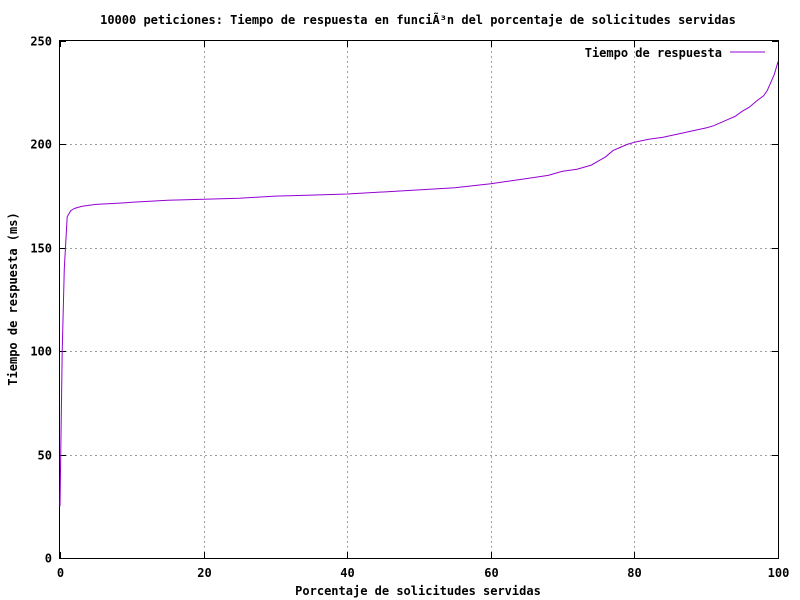 This screenshot has height=600, width=800. I want to click on y-tick-label: 150, so click(41, 249).